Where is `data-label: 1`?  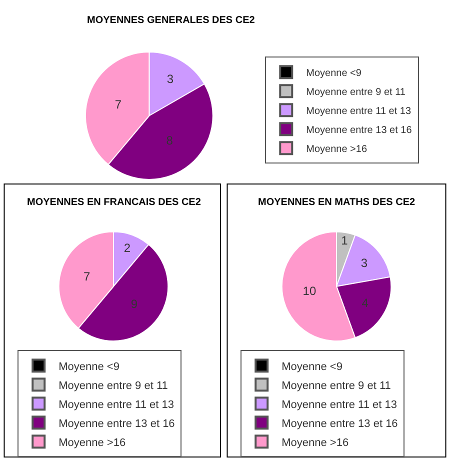 data-label: 1 is located at coordinates (344, 241).